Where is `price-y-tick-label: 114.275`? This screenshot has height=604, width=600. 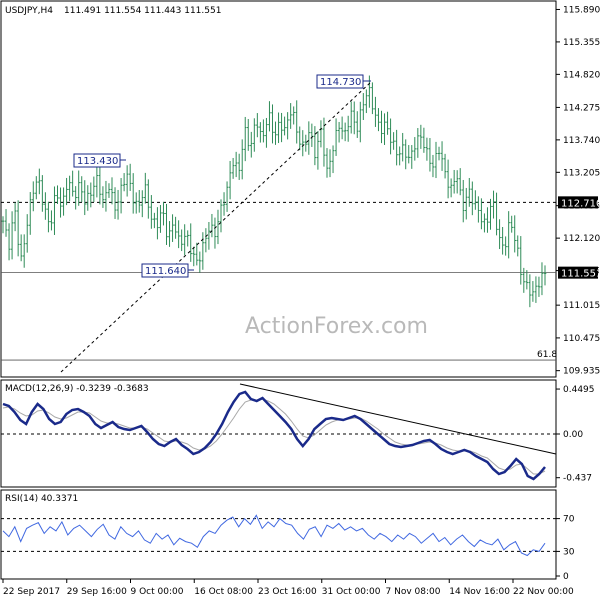
price-y-tick-label: 114.275 is located at coordinates (581, 108).